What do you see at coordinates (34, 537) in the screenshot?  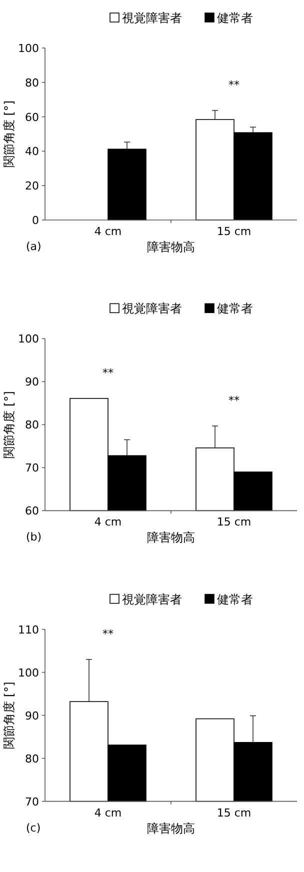 I see `text: (b)` at bounding box center [34, 537].